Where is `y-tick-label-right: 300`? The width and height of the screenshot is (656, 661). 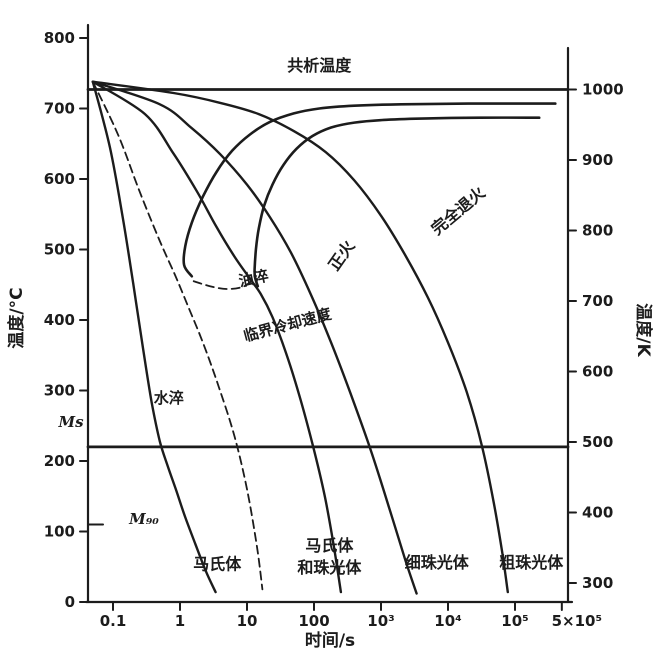 y-tick-label-right: 300 is located at coordinates (597, 583).